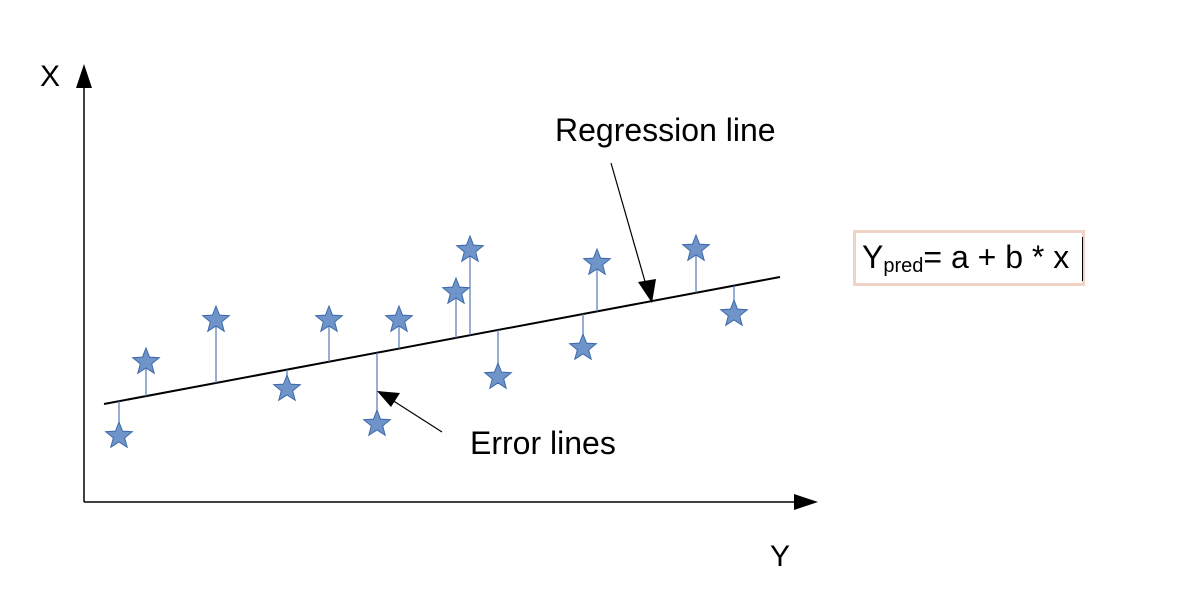 This screenshot has height=615, width=1180. Describe the element at coordinates (50, 76) in the screenshot. I see `vertical-axis-label: X` at that location.